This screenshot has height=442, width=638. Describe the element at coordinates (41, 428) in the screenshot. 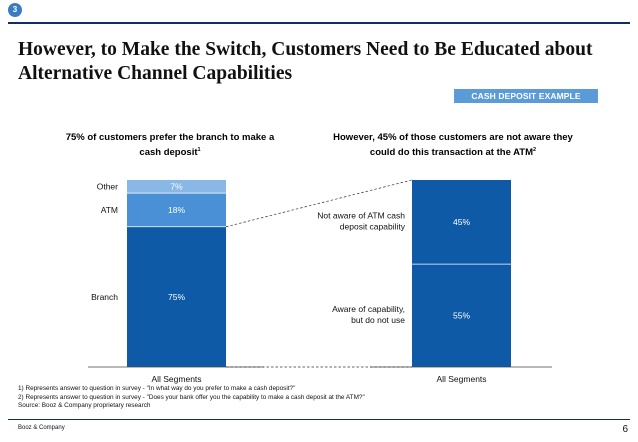

I see `company-name: Booz & Company` at that location.